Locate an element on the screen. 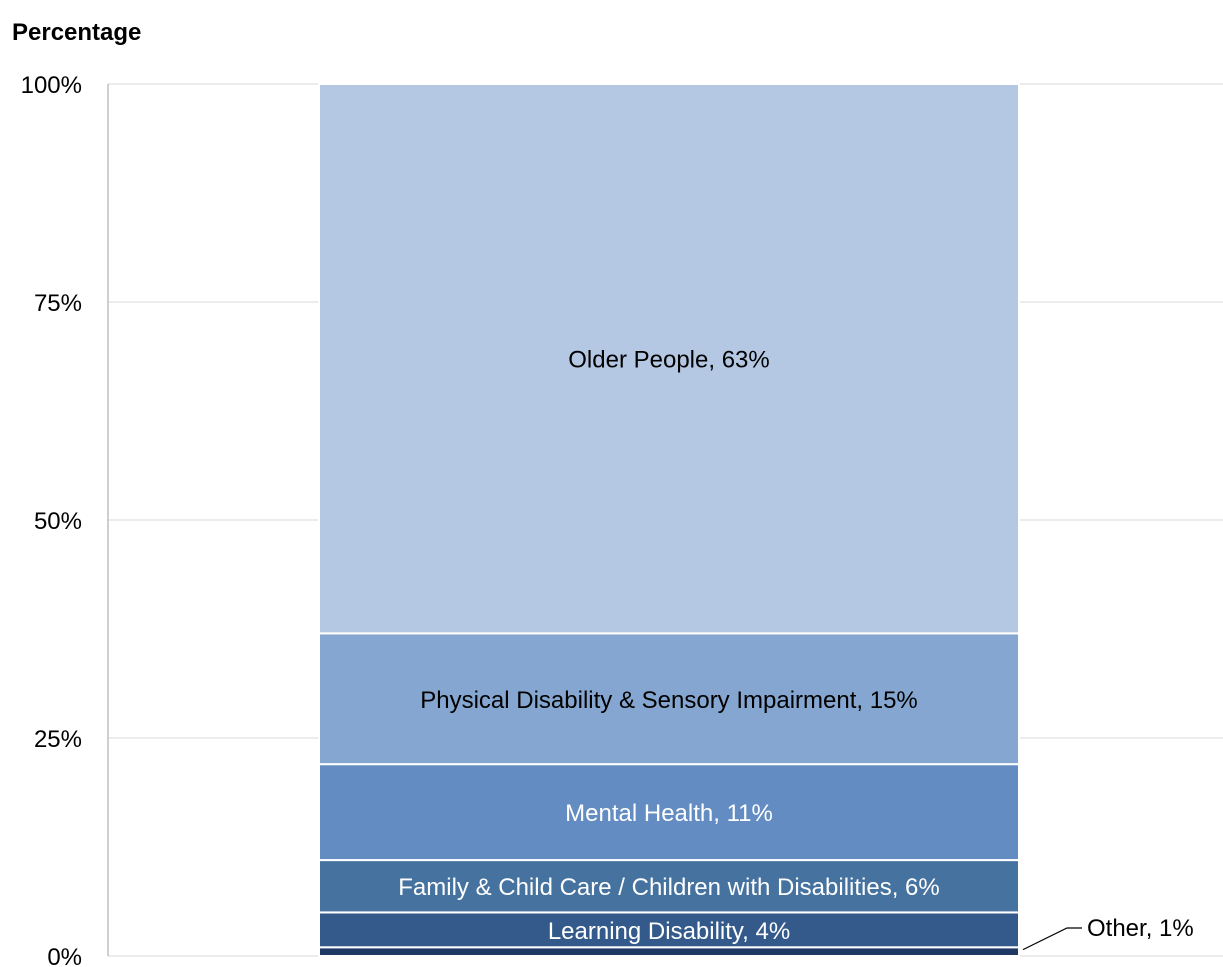 The width and height of the screenshot is (1223, 967). y-tick-label: 100% is located at coordinates (51, 85).